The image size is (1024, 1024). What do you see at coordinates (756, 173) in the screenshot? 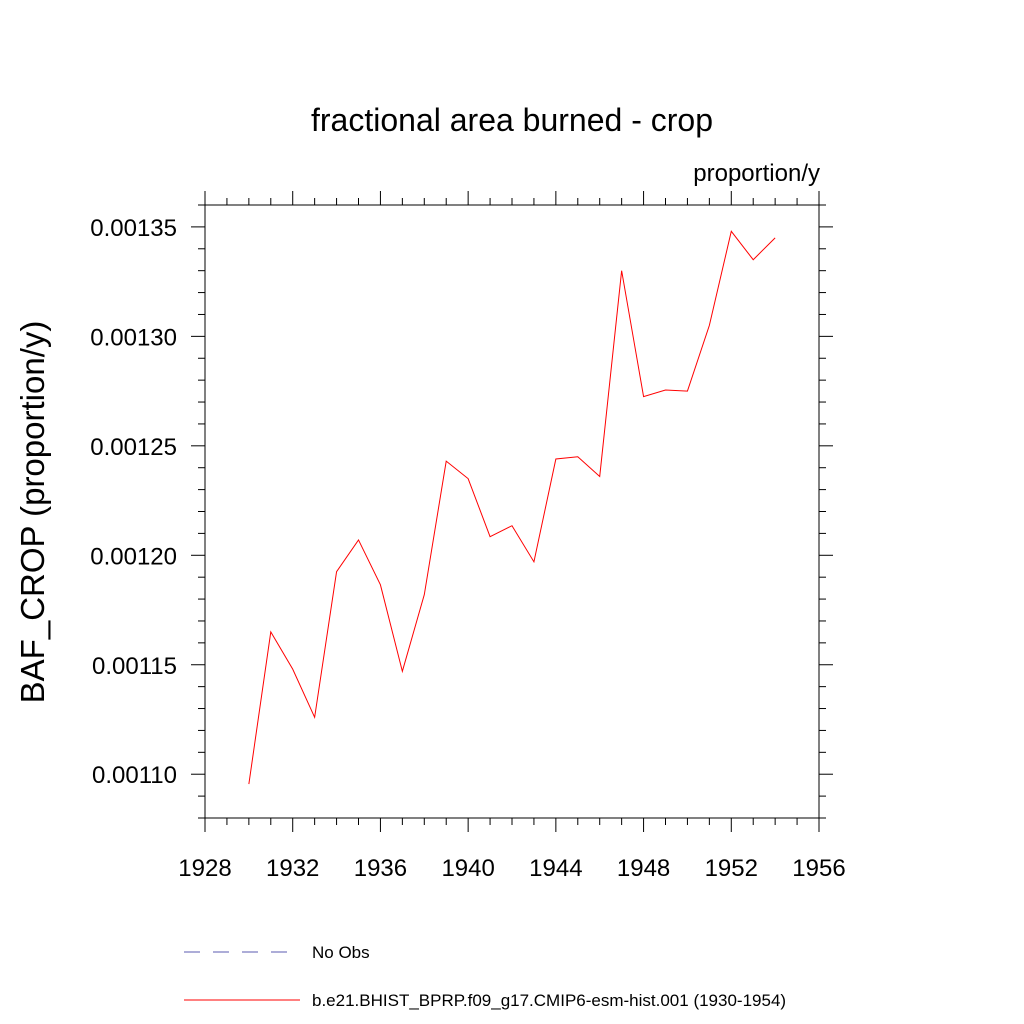
I see `units-label: proportion/y` at bounding box center [756, 173].